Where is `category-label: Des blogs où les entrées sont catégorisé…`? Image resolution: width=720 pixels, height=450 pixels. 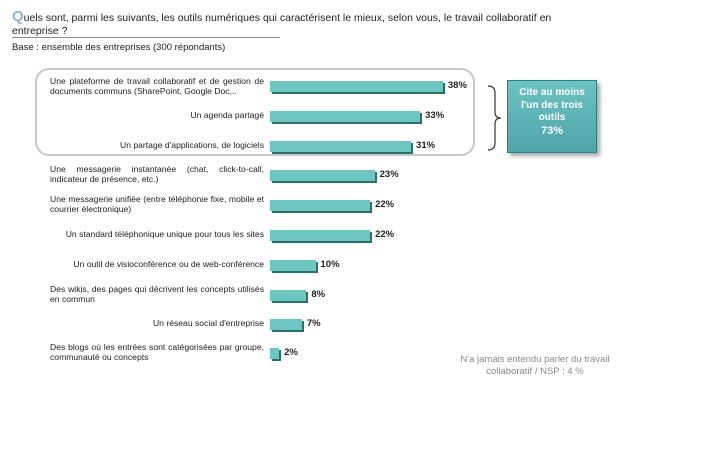
category-label: Des blogs où les entrées sont catégorisé… is located at coordinates (157, 352).